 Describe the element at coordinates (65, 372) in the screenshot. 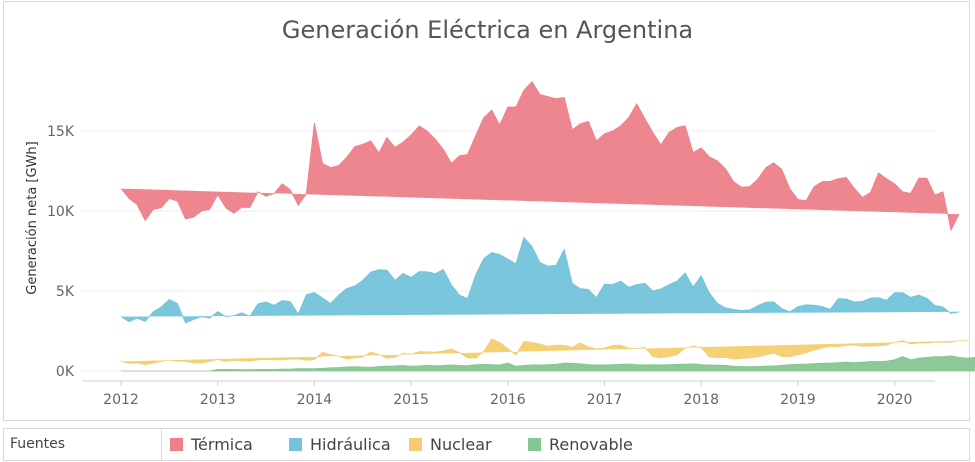

I see `y-tick-label: 0K` at that location.